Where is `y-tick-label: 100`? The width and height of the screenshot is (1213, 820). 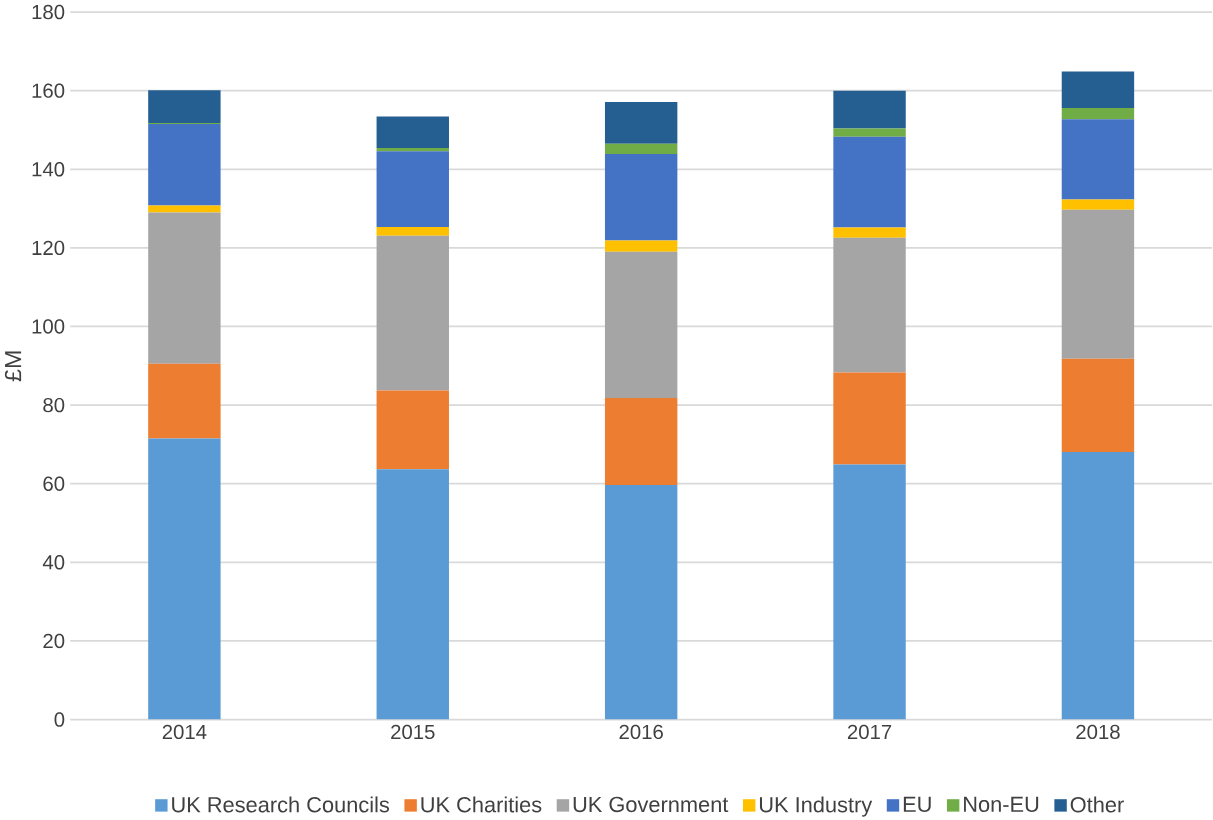 y-tick-label: 100 is located at coordinates (48, 326).